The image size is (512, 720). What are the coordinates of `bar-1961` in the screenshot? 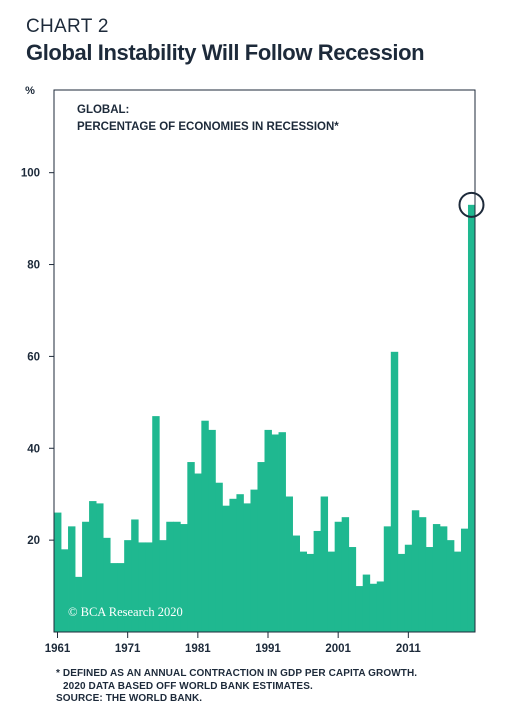 It's located at (58, 572).